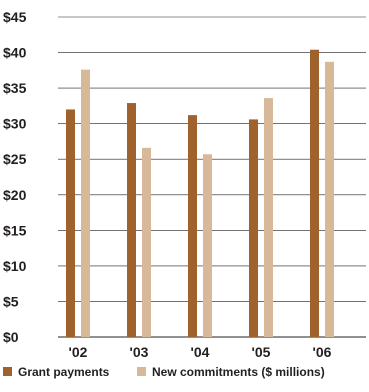 This screenshot has width=369, height=392. I want to click on x-axis-tick-labels: '02 '03 '04 '05 '06, so click(200, 352).